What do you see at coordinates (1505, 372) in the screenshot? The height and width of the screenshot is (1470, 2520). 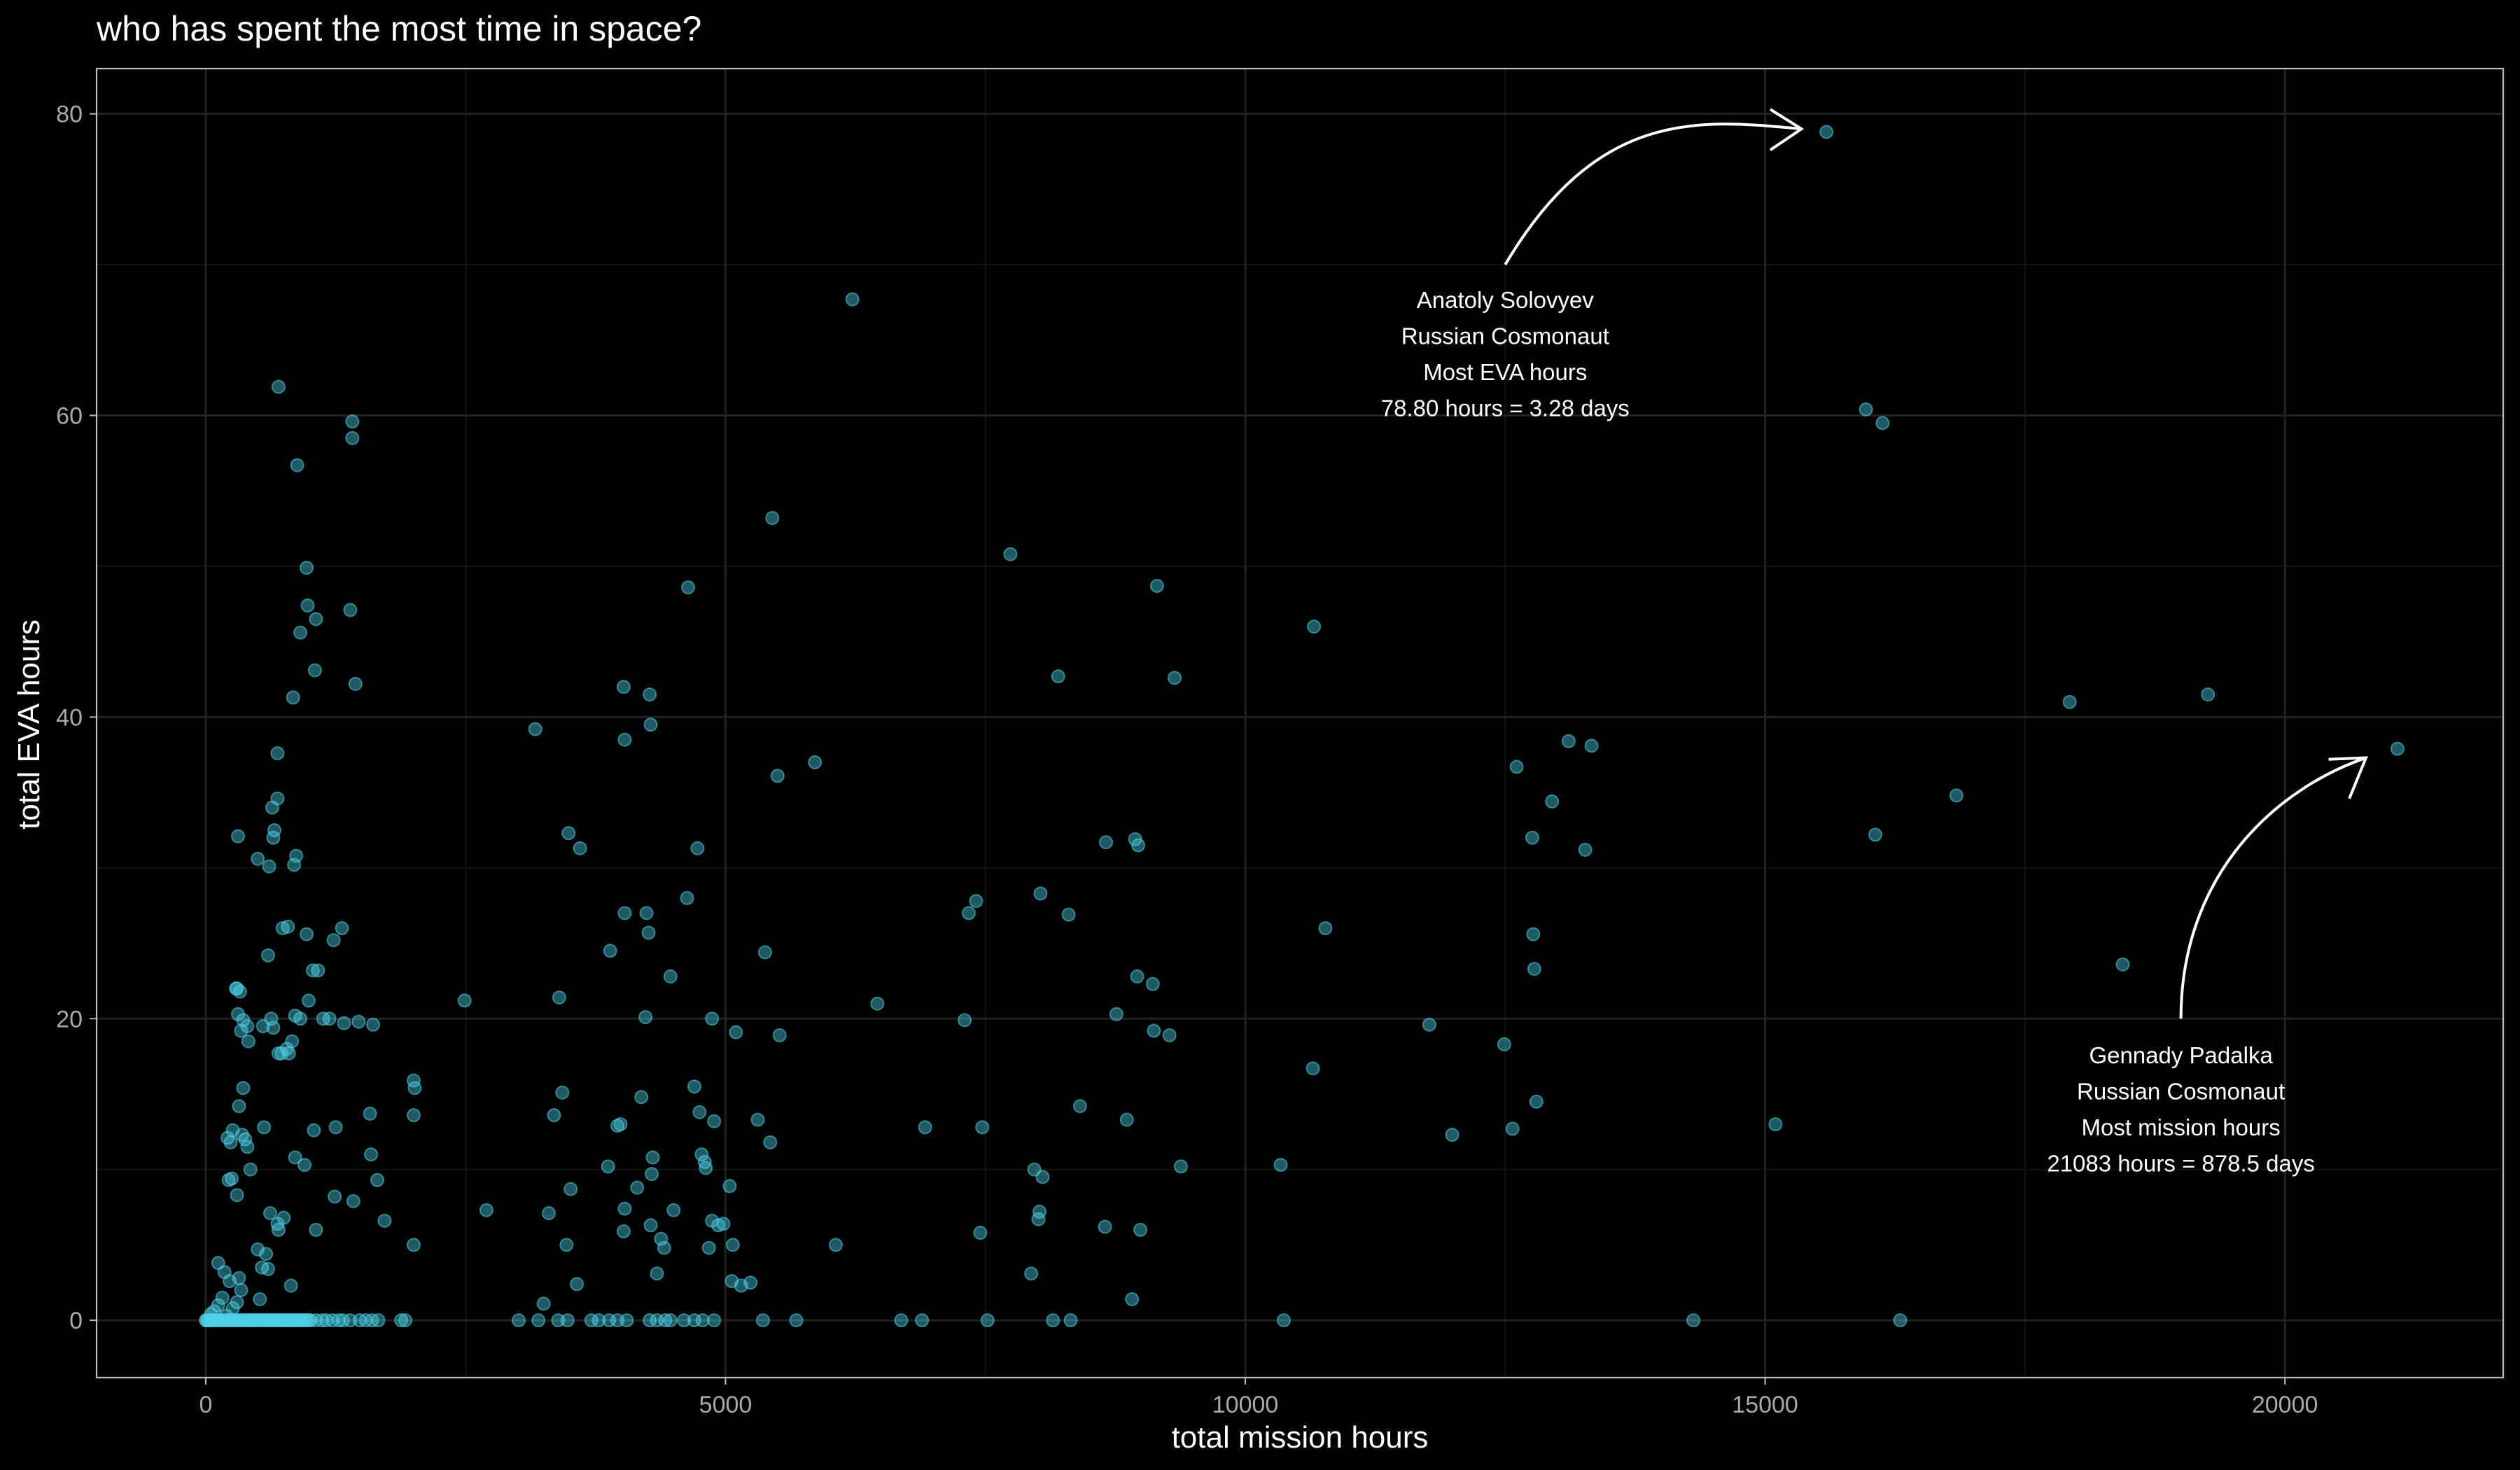 I see `annotation-solovyev-line: Most EVA hours` at bounding box center [1505, 372].